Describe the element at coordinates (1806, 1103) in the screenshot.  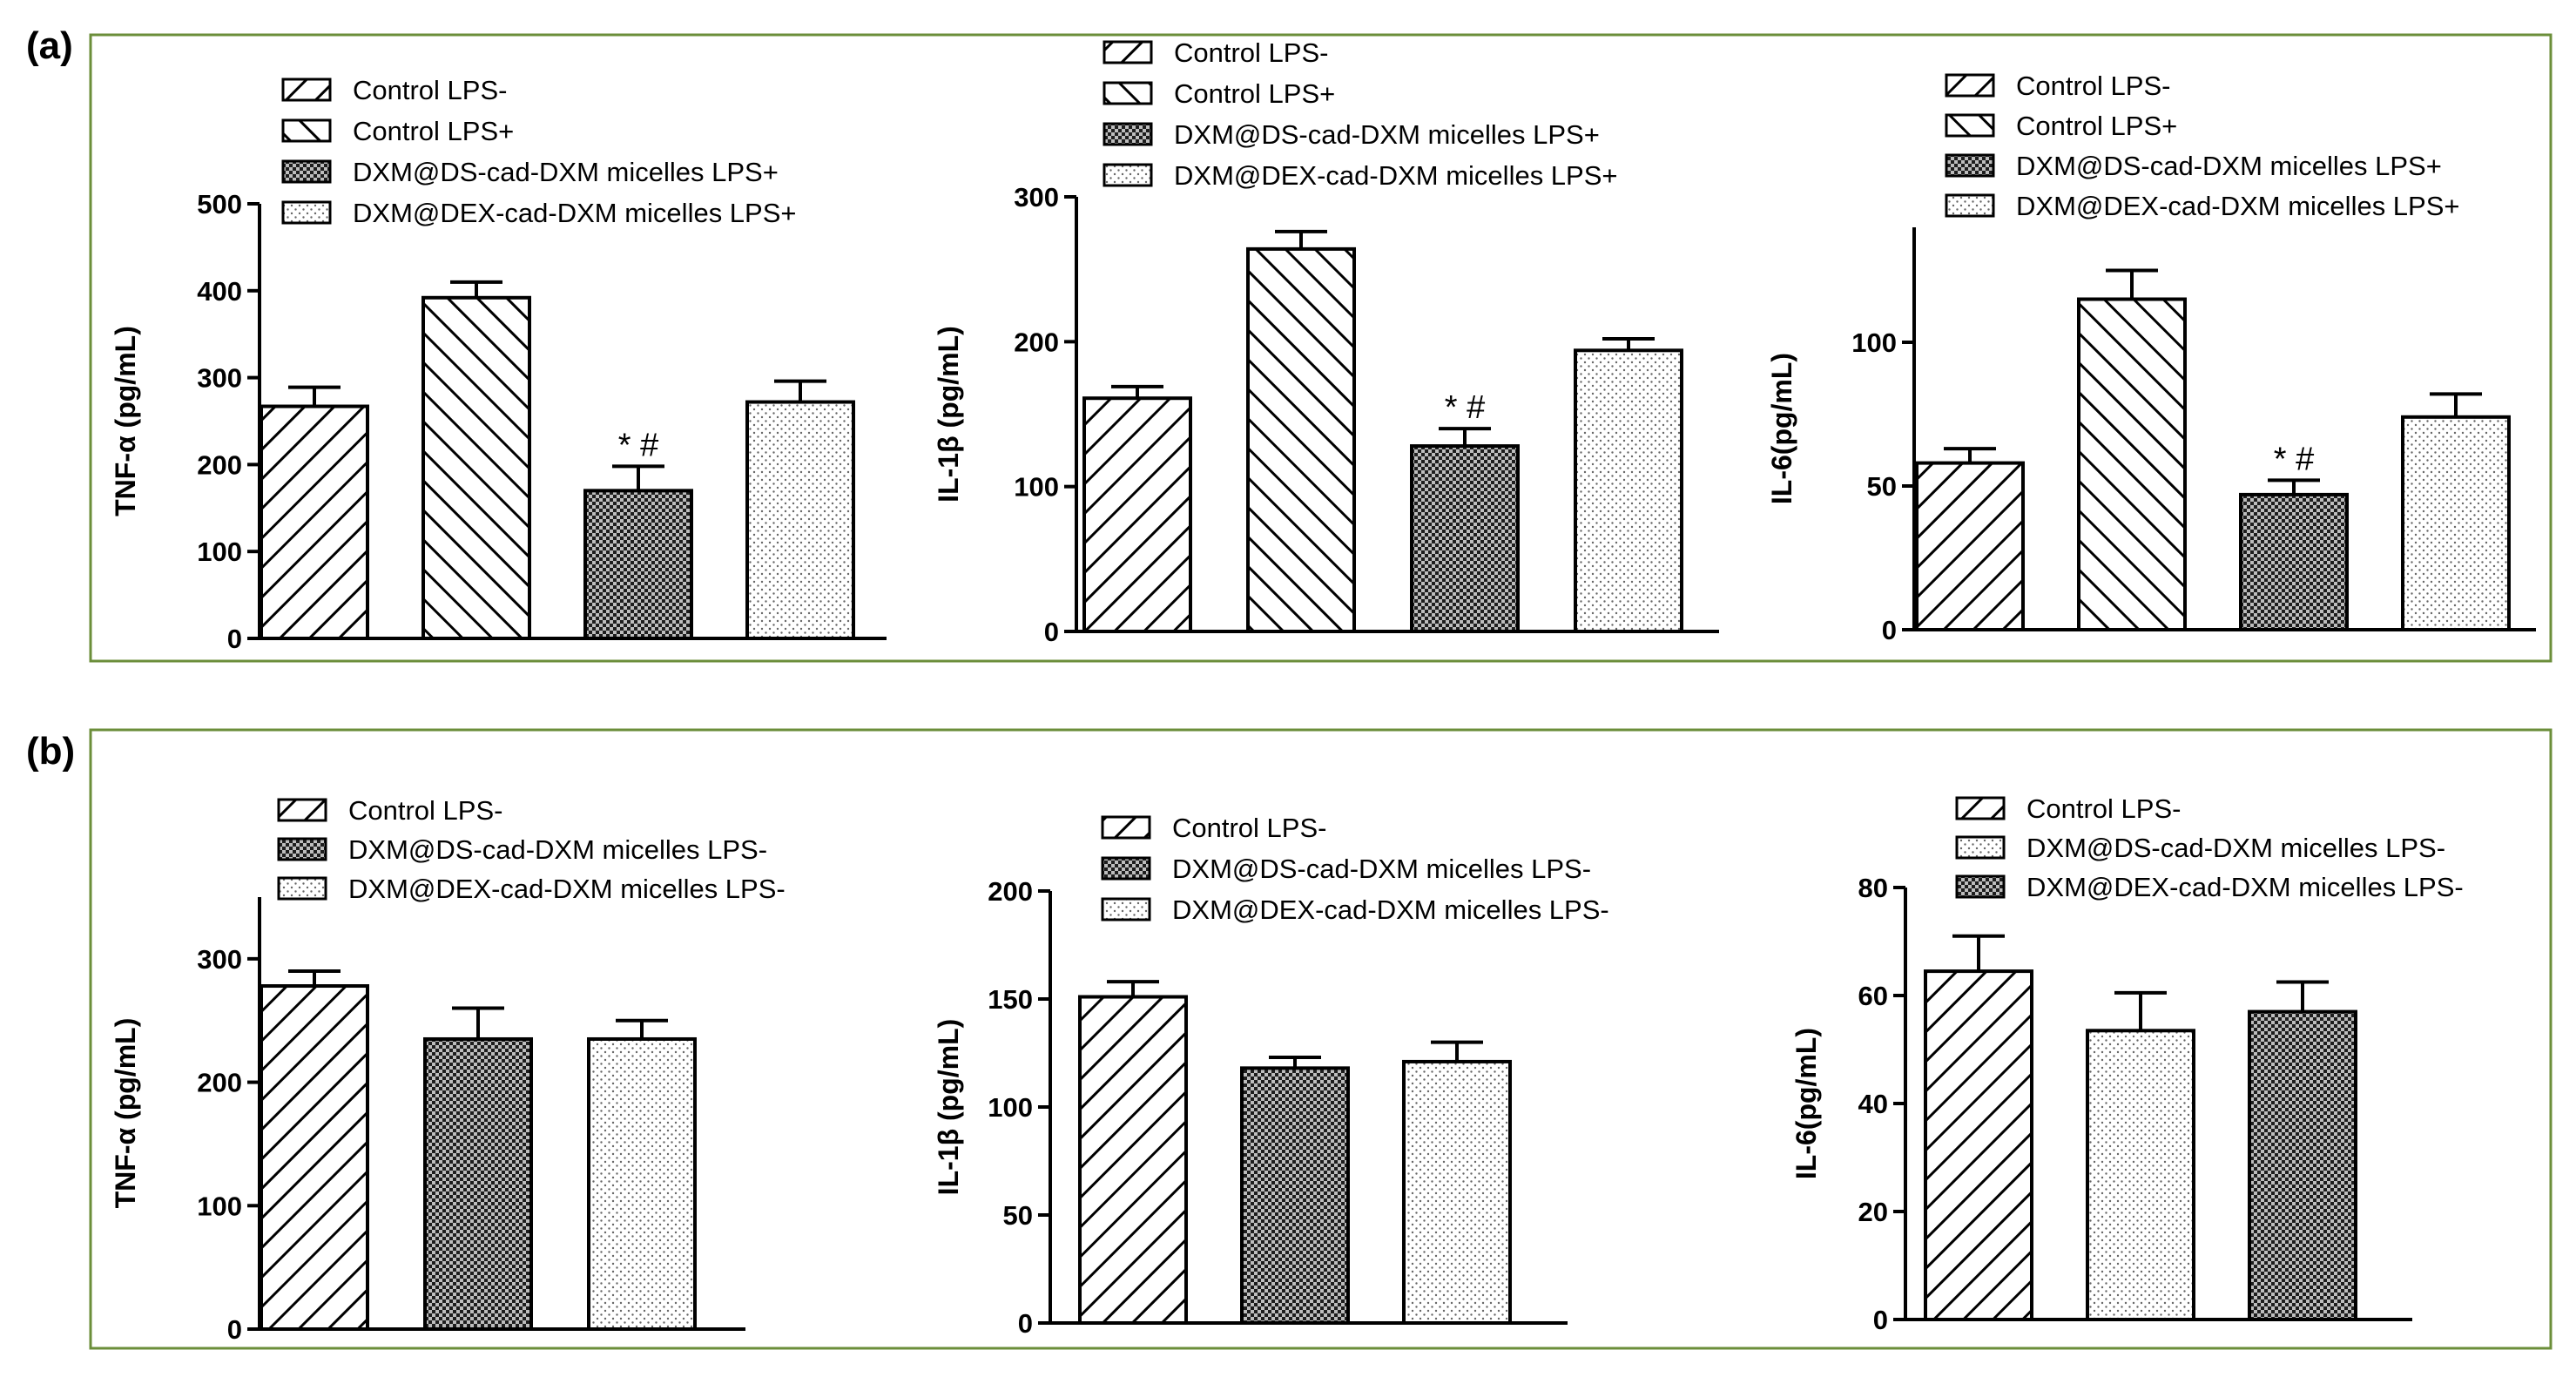
I see `y-axis-label: IL-6(pg/mL)` at that location.